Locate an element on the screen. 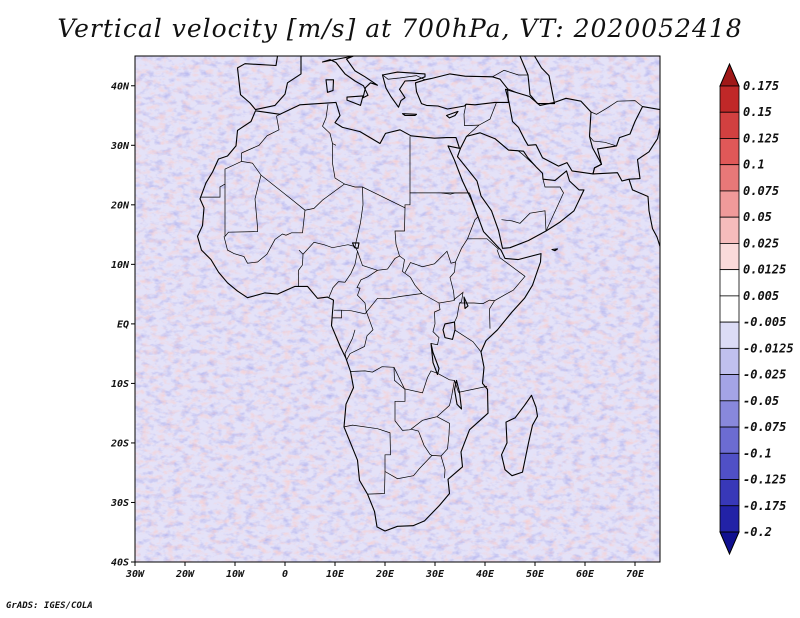 Image resolution: width=800 pixels, height=618 pixels. lat-tick-label: 30S is located at coordinates (119, 503).